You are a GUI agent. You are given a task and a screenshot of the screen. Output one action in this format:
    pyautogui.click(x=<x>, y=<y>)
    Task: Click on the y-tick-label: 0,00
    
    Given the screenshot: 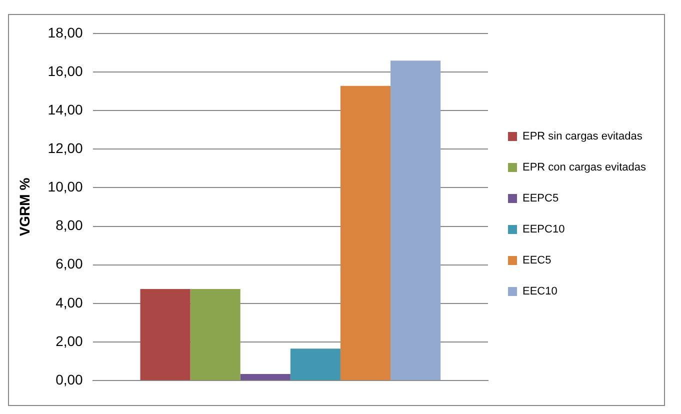 What is the action you would take?
    pyautogui.click(x=70, y=379)
    